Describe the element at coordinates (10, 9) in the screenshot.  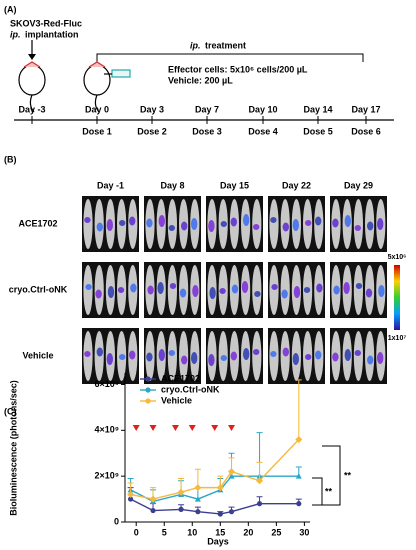
I see `panel-label: (A)` at that location.